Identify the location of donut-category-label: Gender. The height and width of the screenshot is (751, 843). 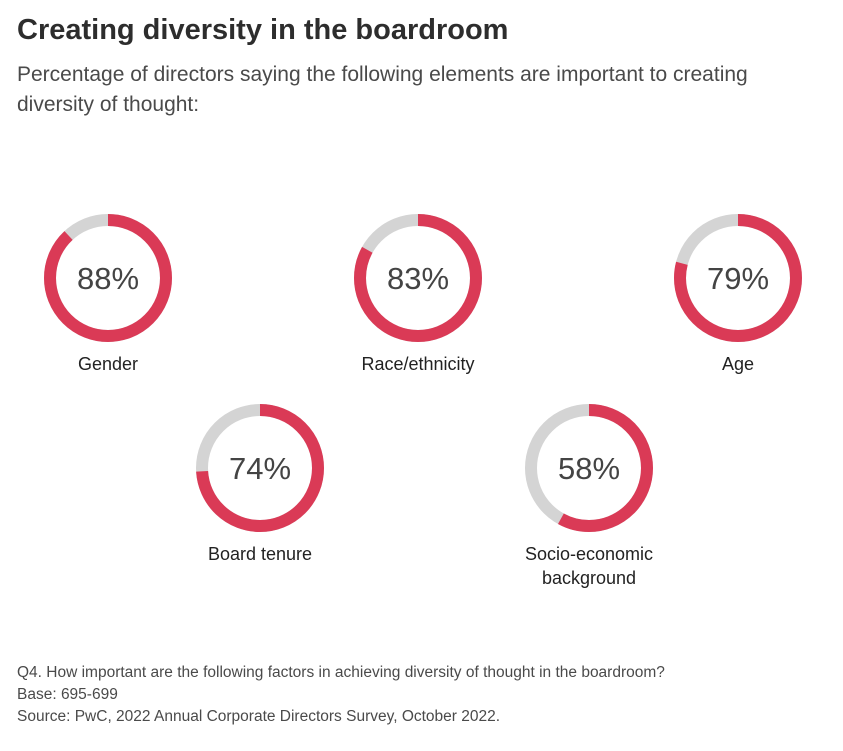
(108, 364).